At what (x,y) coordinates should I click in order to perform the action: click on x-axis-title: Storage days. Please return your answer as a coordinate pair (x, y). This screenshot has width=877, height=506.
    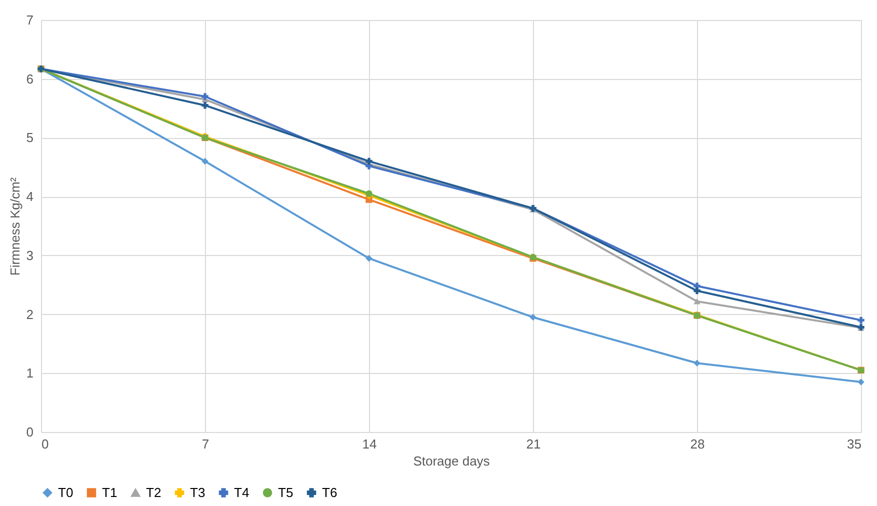
    Looking at the image, I should click on (451, 461).